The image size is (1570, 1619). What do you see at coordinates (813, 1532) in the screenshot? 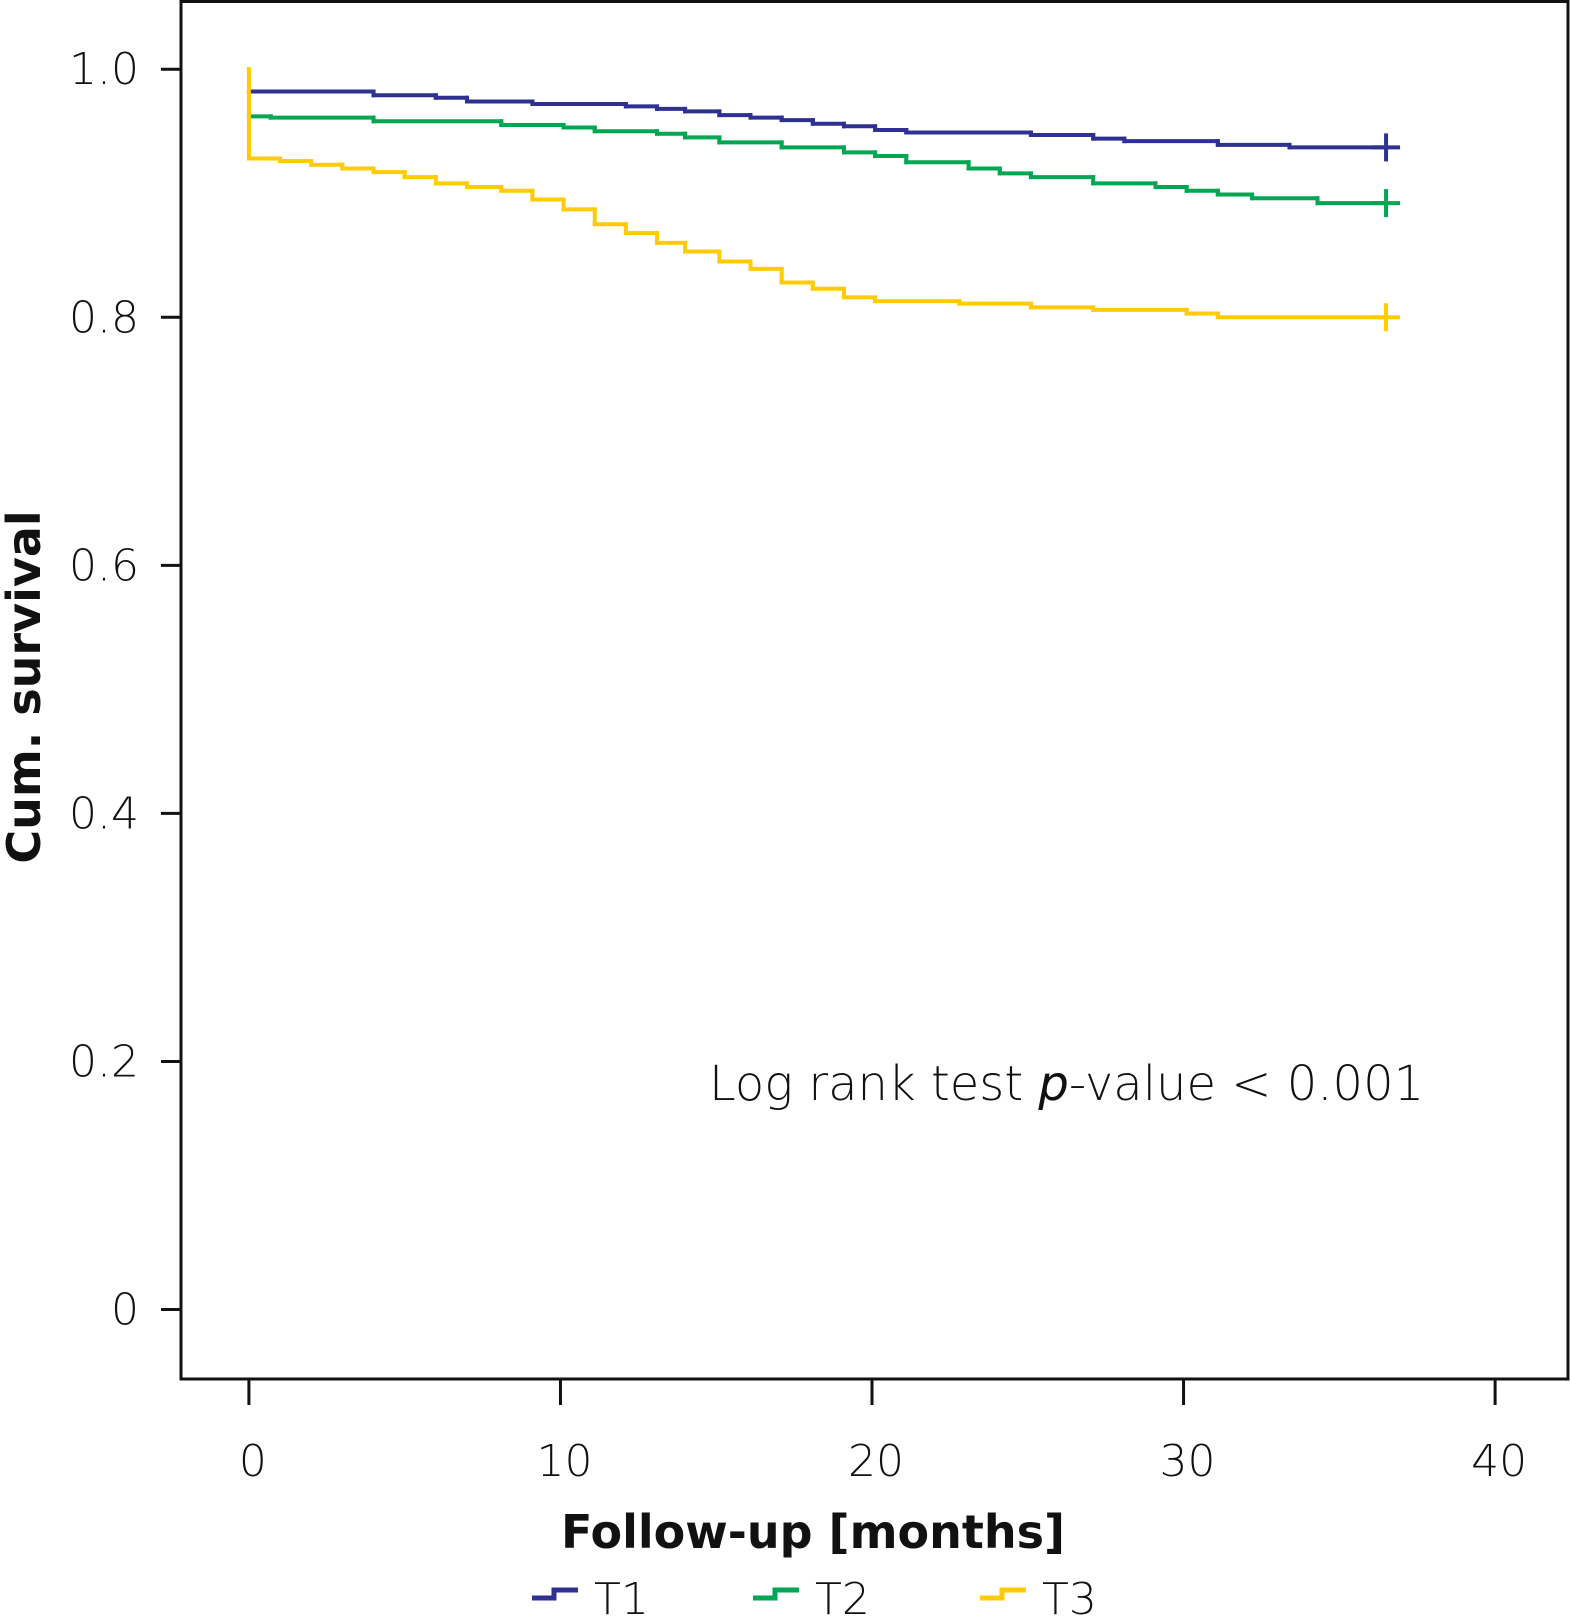
I see `x-axis-title: Follow-up [months]` at bounding box center [813, 1532].